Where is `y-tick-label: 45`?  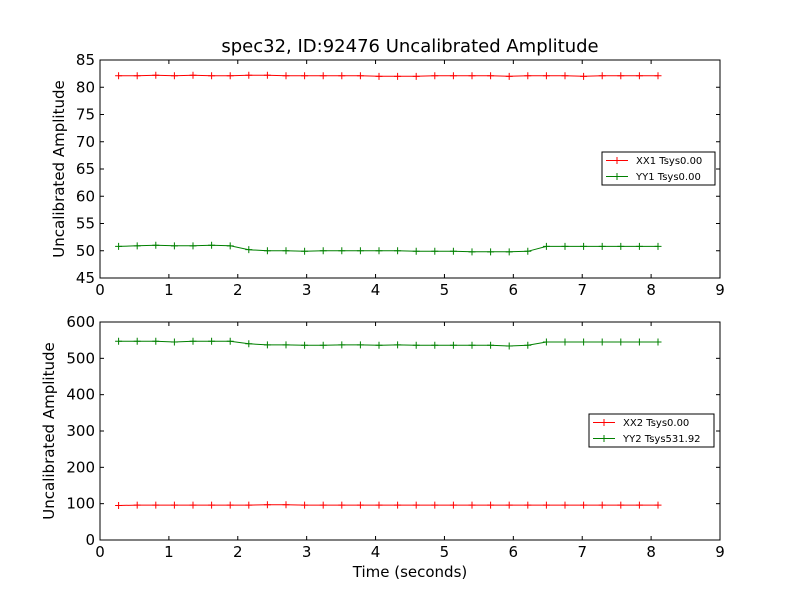 y-tick-label: 45 is located at coordinates (85, 278).